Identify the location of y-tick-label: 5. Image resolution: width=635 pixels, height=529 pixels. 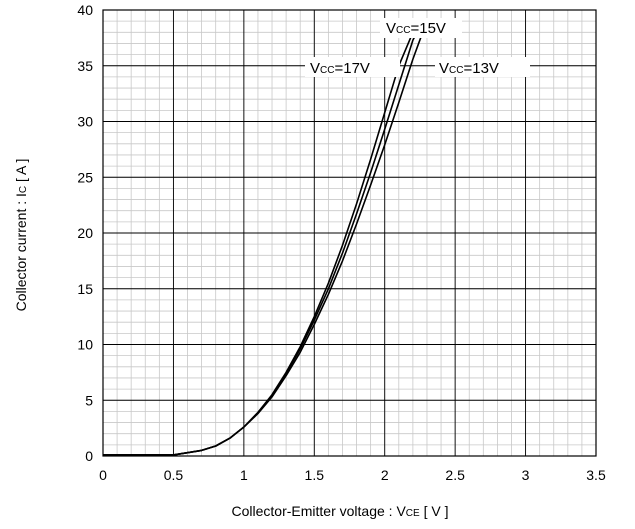
(89, 400).